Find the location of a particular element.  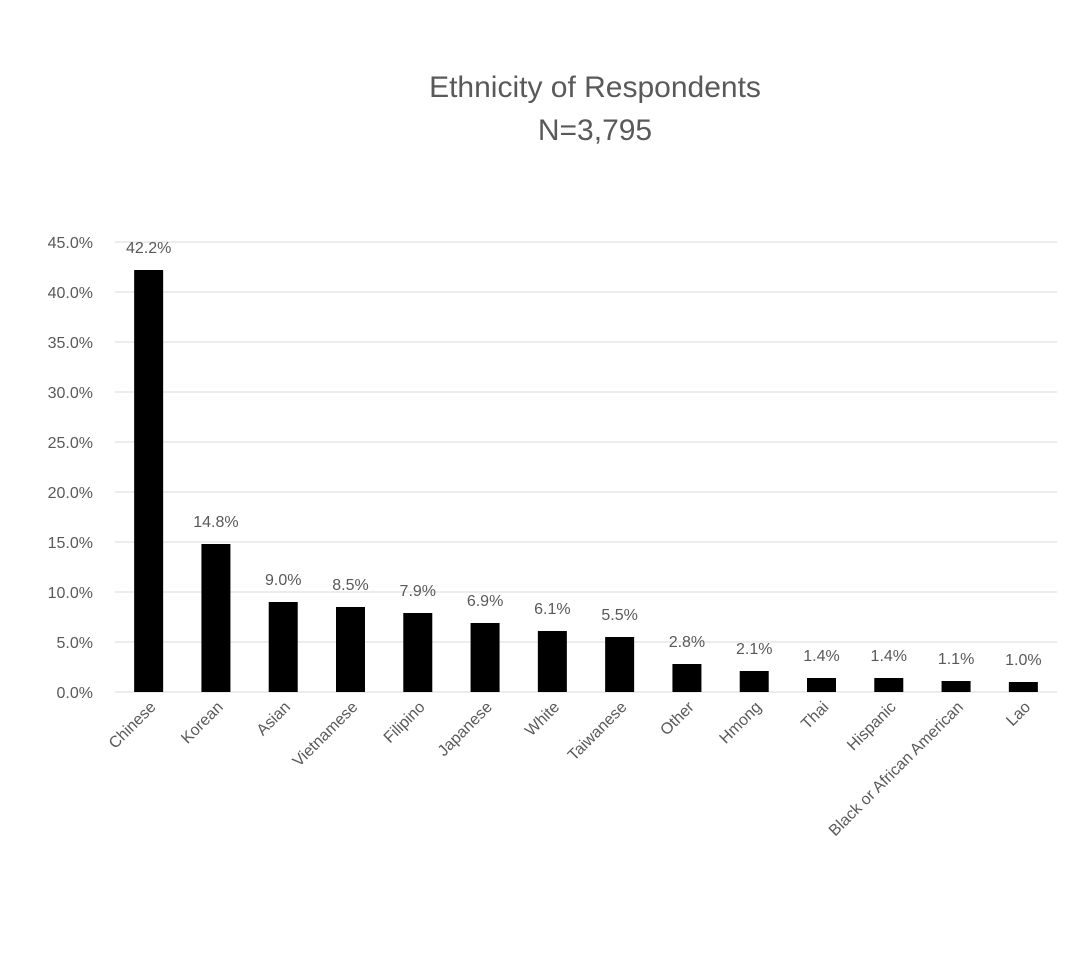

x-tick-label: Hispanic is located at coordinates (871, 726).